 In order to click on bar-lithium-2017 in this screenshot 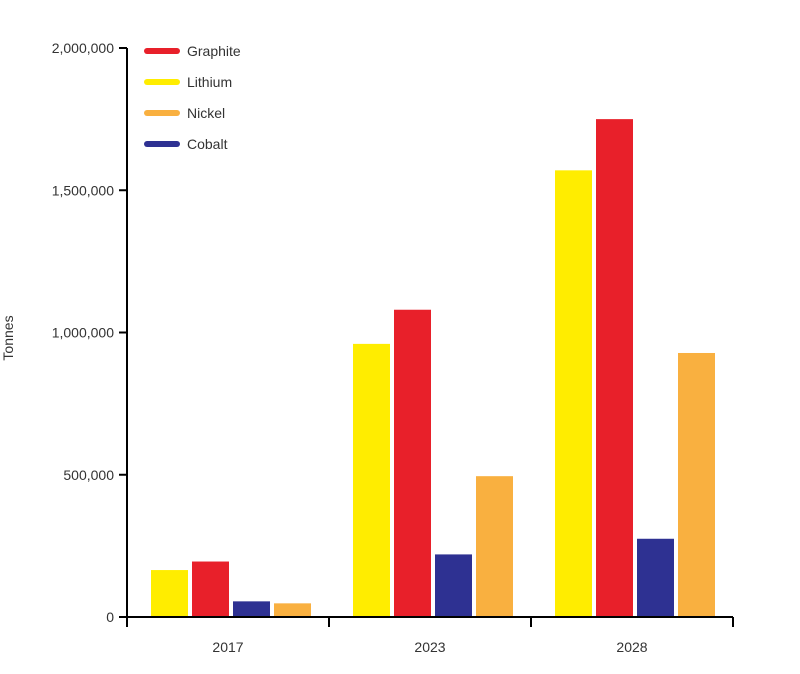, I will do `click(169, 593)`.